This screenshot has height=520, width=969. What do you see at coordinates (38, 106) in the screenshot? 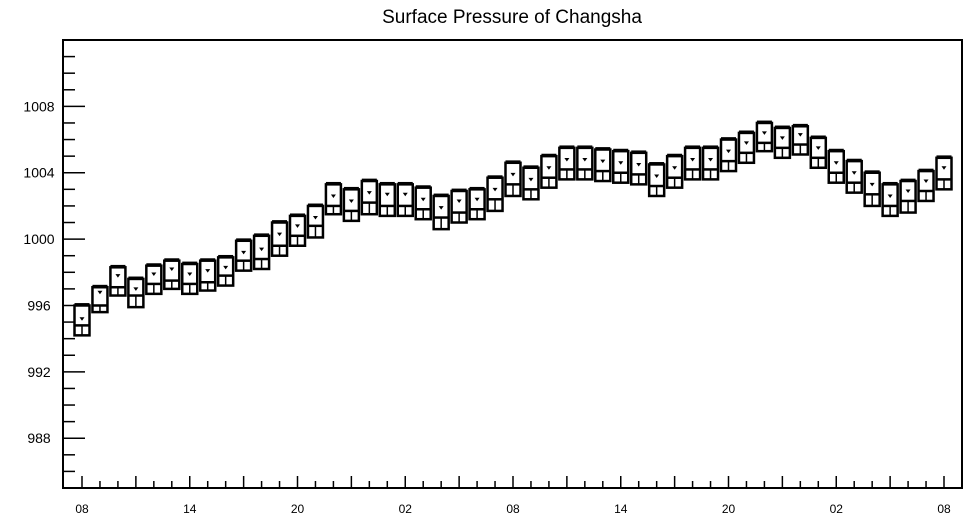
I see `y-tick-label: 1008` at bounding box center [38, 106].